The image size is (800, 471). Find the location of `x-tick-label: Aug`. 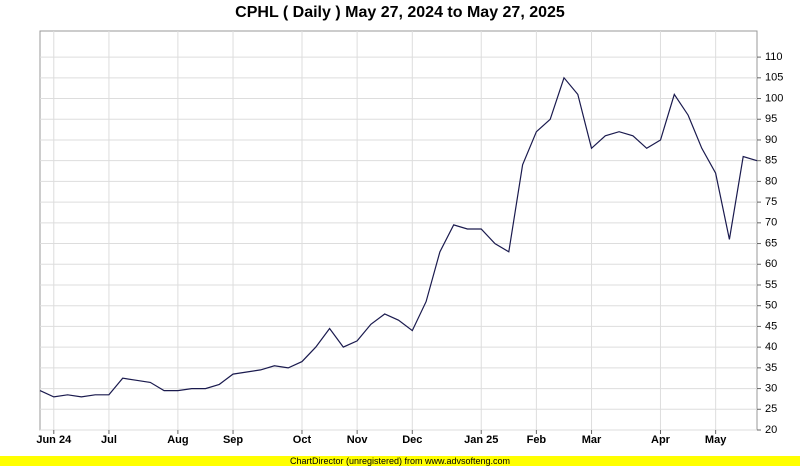

x-tick-label: Aug is located at coordinates (177, 440).